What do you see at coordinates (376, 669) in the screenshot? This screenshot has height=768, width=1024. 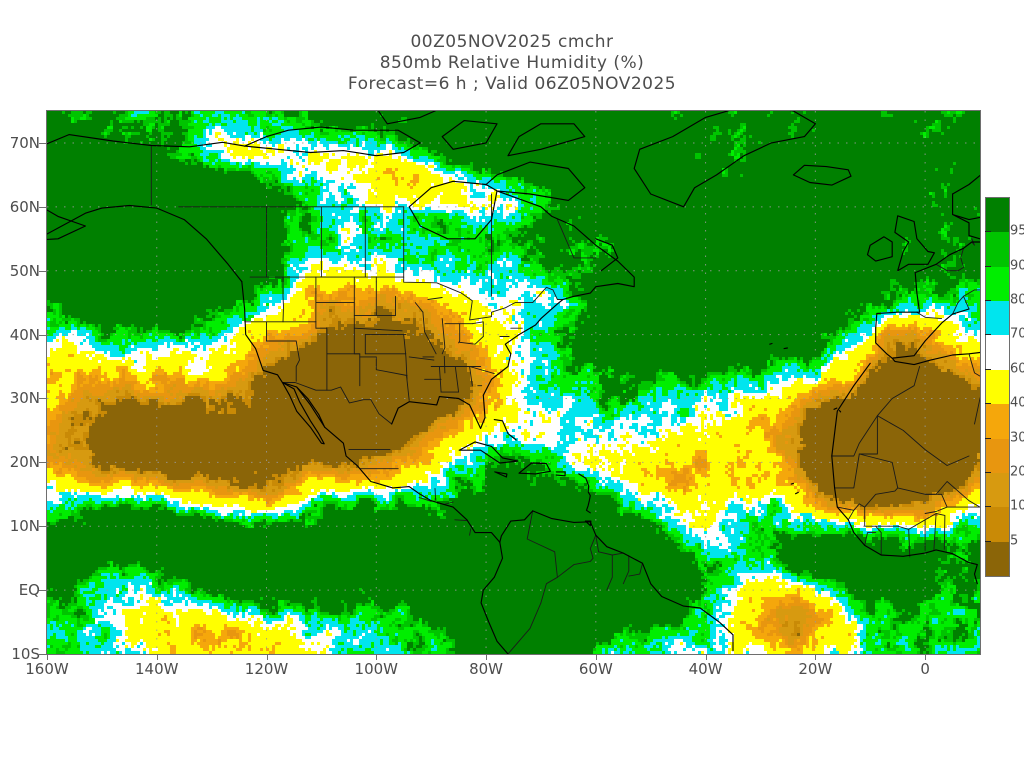 I see `x-axis-tick-label: 100W` at bounding box center [376, 669].